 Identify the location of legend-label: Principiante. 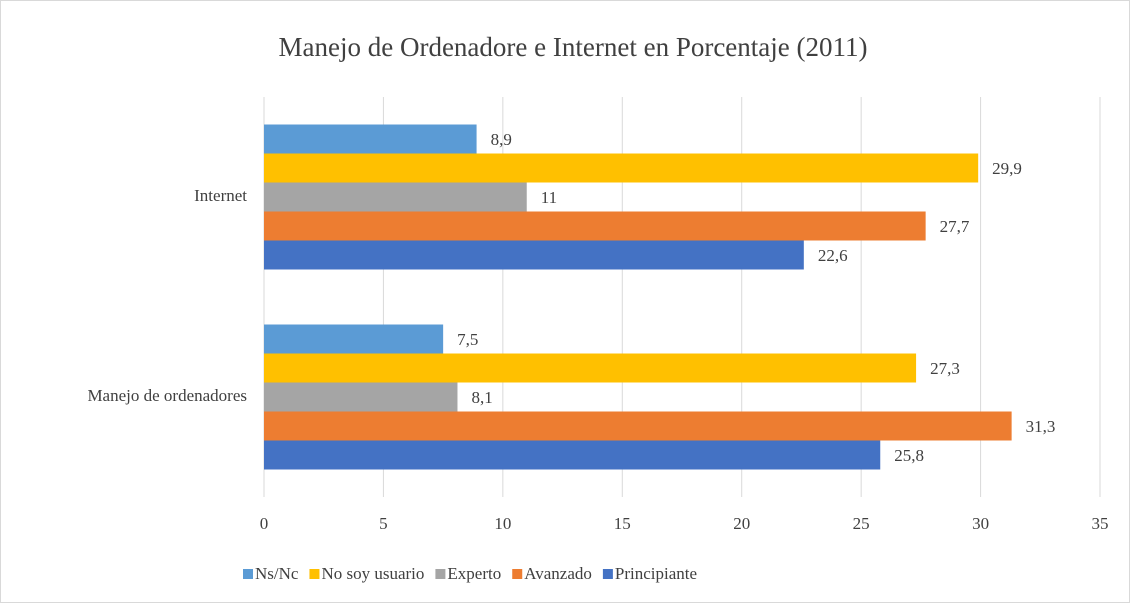
(656, 573).